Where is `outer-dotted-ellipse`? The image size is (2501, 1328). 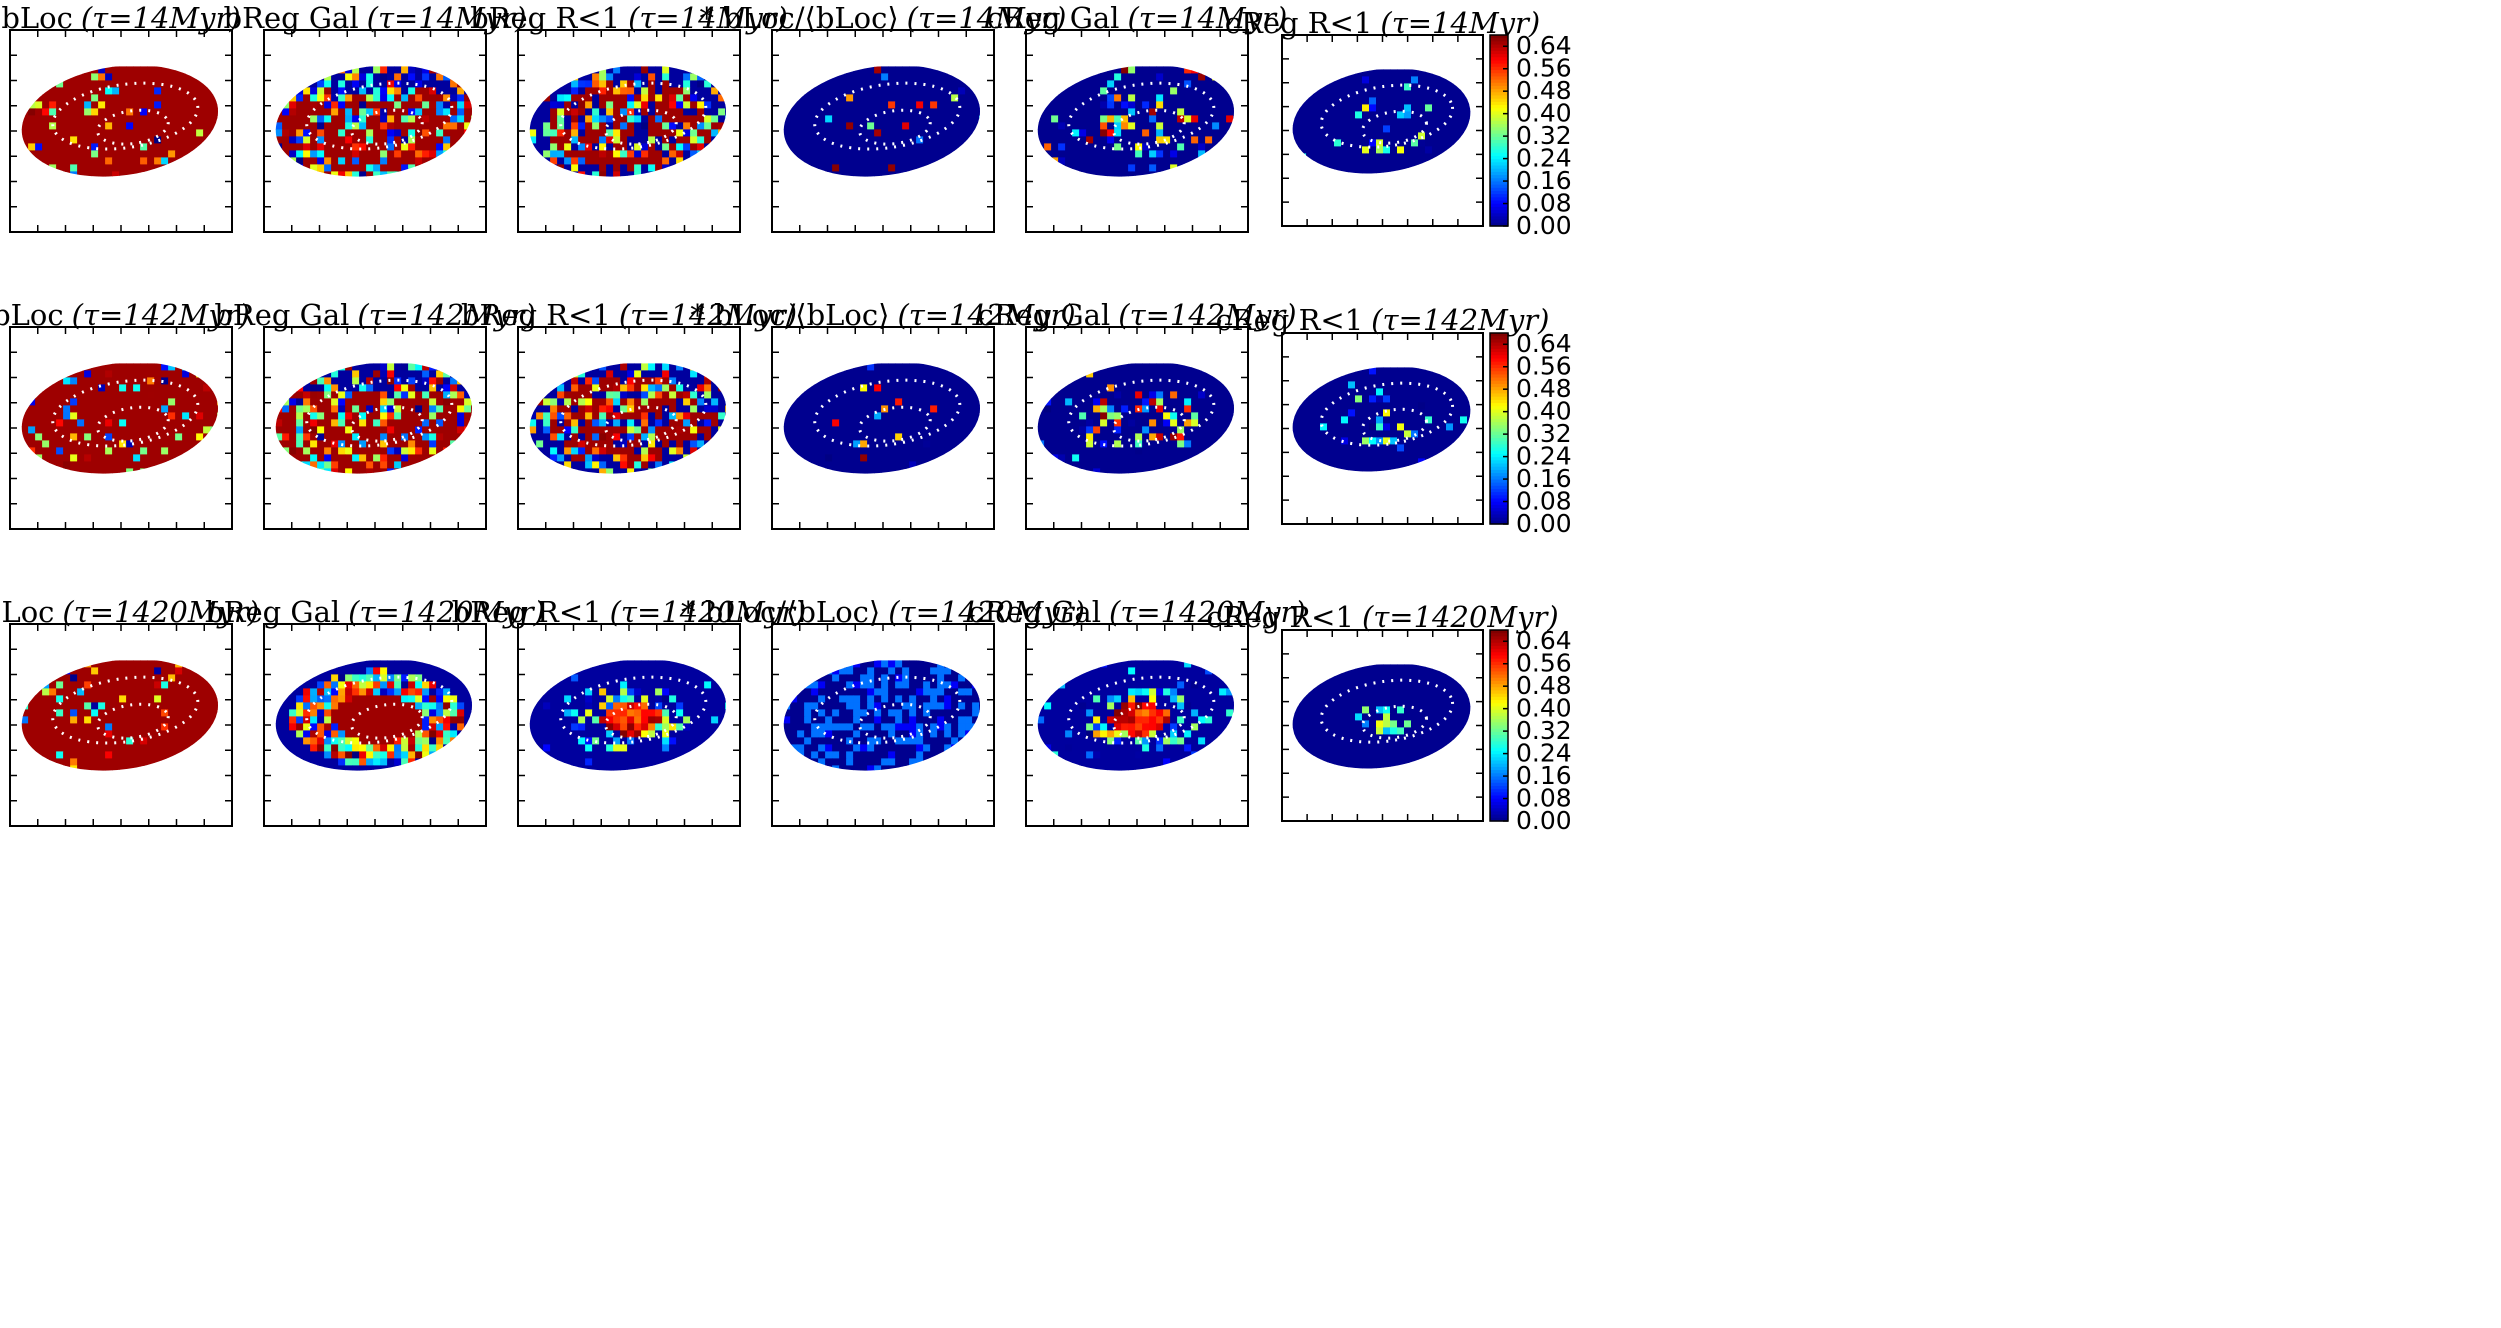 outer-dotted-ellipse is located at coordinates (125, 116).